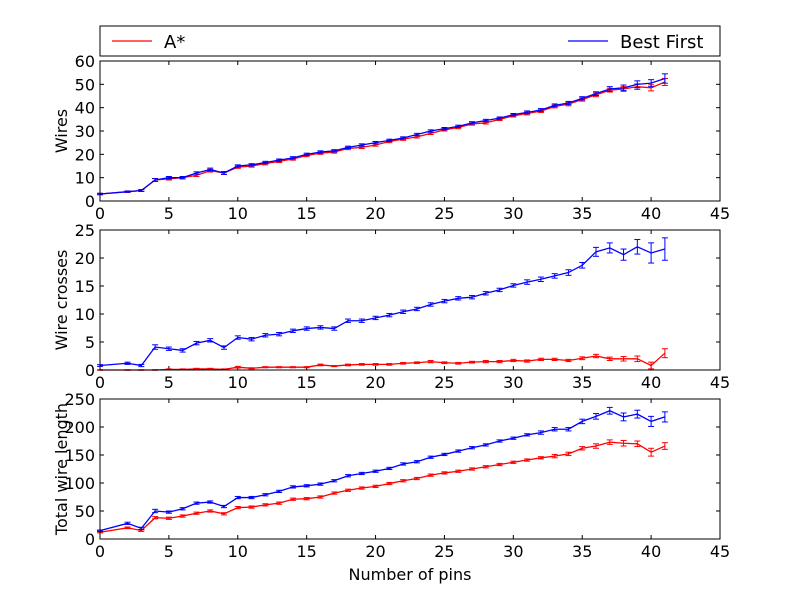 This screenshot has width=800, height=600. I want to click on legend-box, so click(410, 41).